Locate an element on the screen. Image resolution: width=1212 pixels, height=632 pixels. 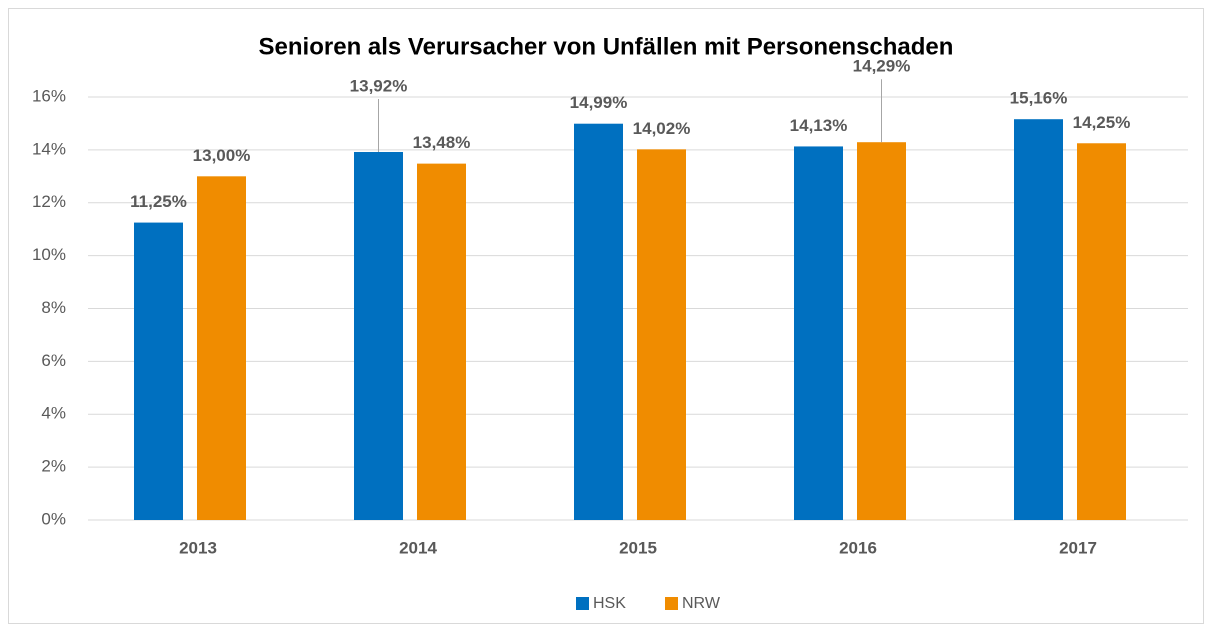
y-tick-label: 8% is located at coordinates (53, 307).